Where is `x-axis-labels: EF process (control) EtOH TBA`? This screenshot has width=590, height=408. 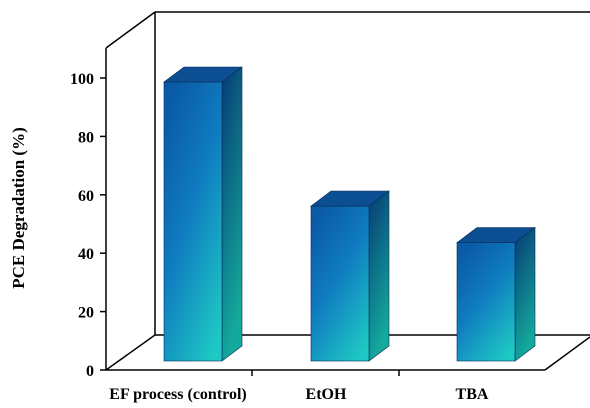
x-axis-labels: EF process (control) EtOH TBA is located at coordinates (299, 394).